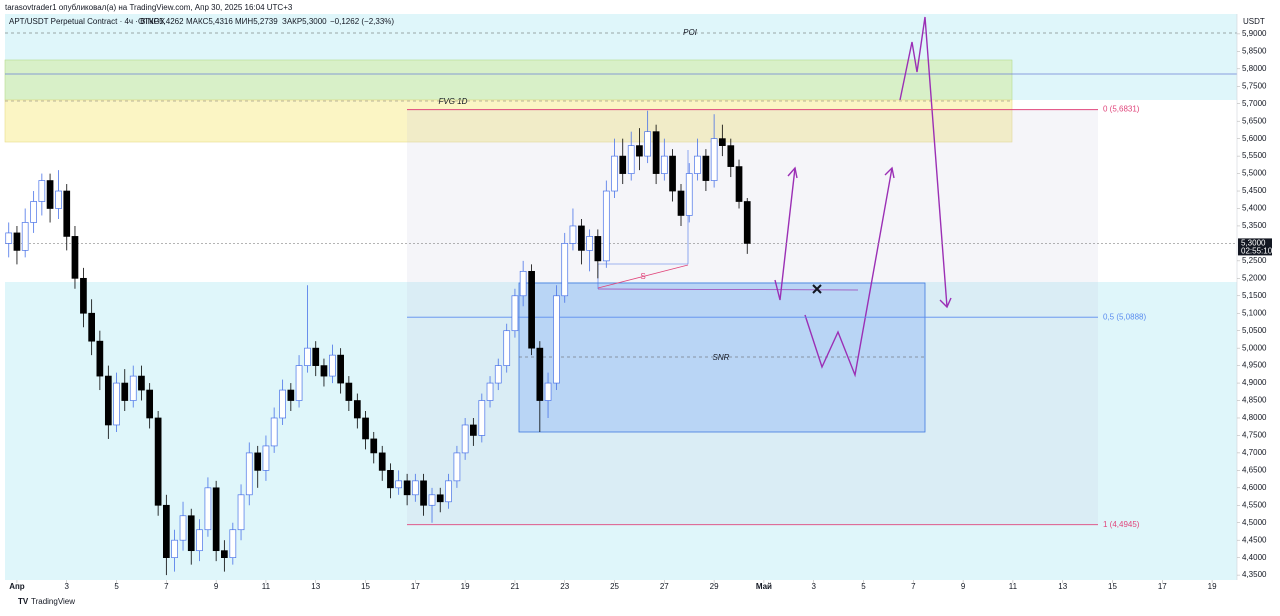 Image resolution: width=1280 pixels, height=616 pixels. What do you see at coordinates (87, 21) in the screenshot?
I see `symbol-title: APT/USDT Perpetual Contract · 4ч · BINGX` at bounding box center [87, 21].